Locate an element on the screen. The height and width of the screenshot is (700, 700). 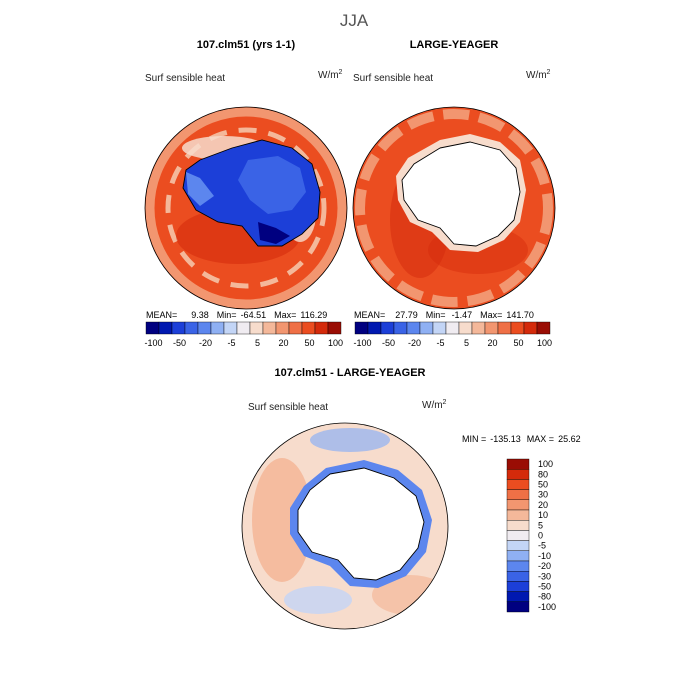
cool-patch-north is located at coordinates (350, 440).